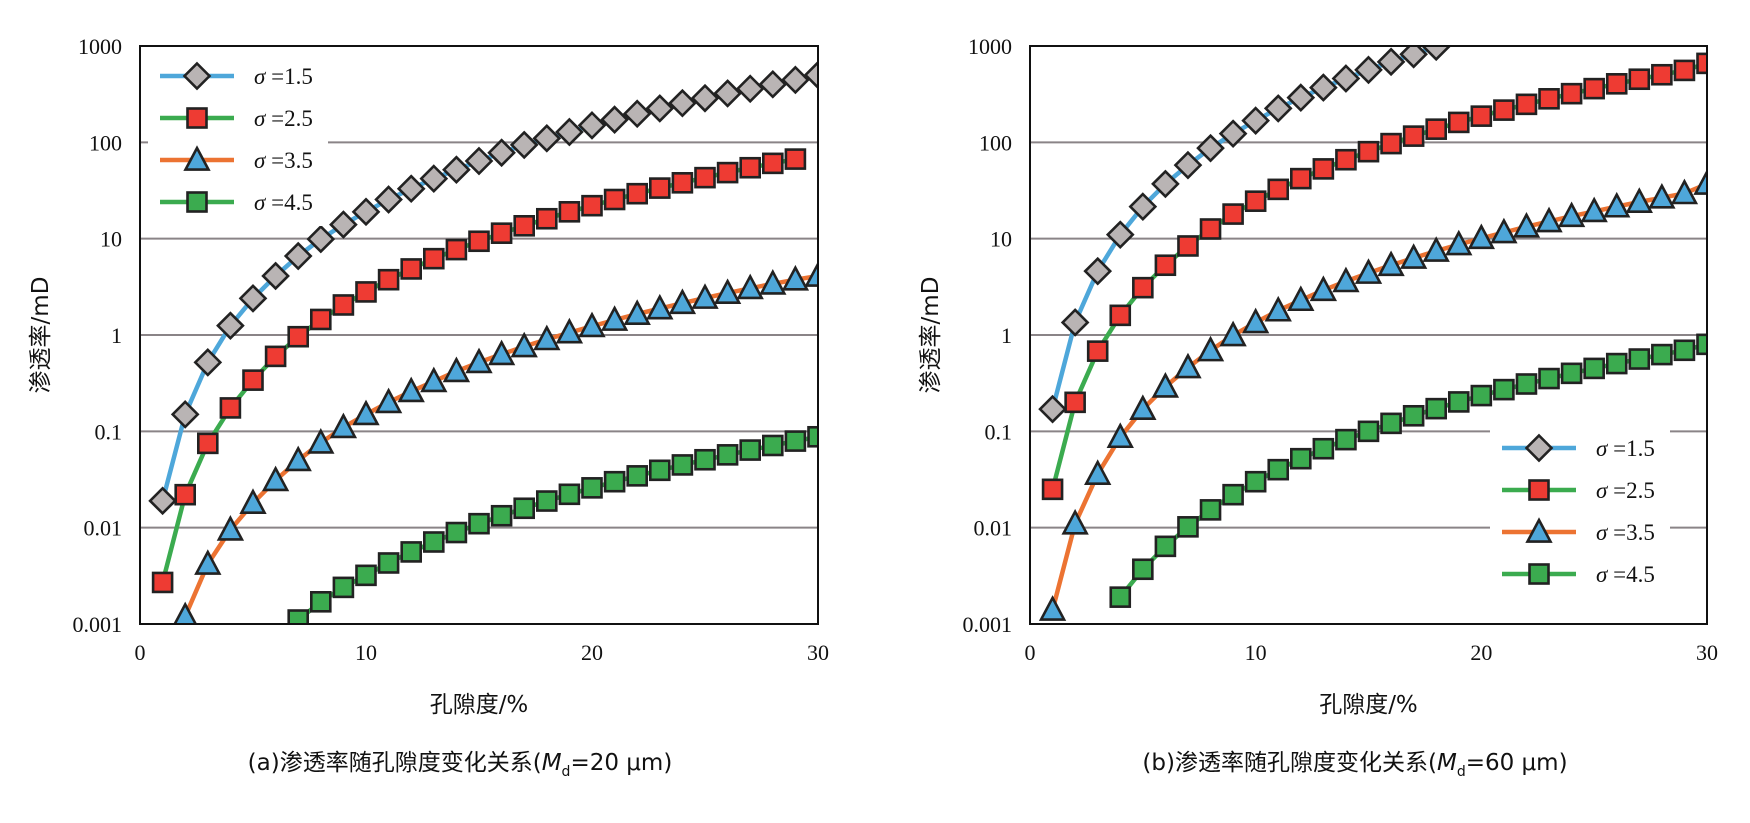 This screenshot has width=1750, height=823. I want to click on x-tick-label: 30, so click(1707, 652).